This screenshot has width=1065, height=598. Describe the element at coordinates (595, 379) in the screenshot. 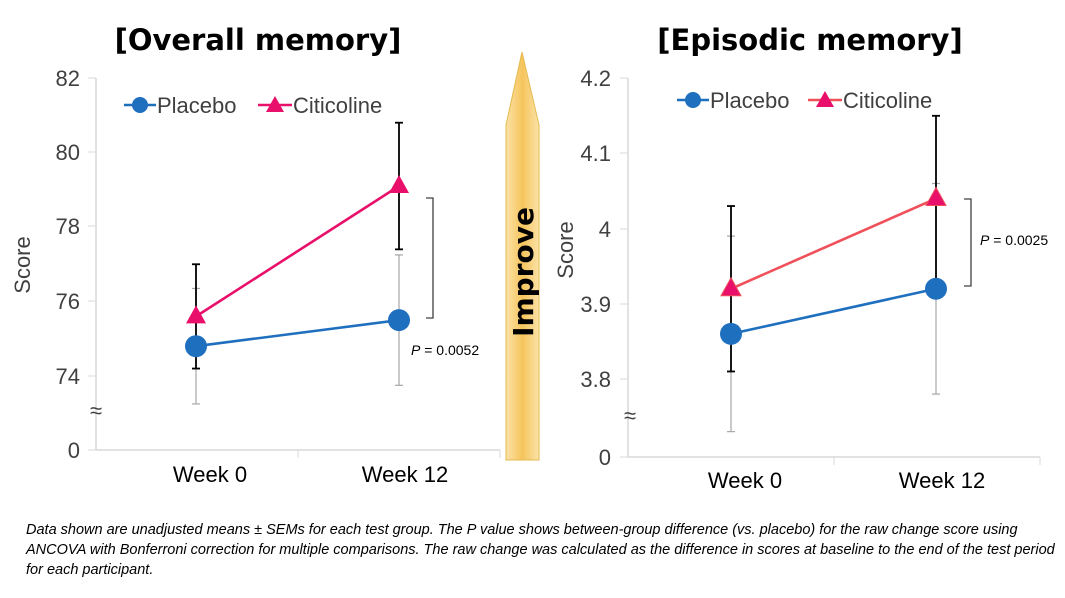

I see `y-tick-label: 3.8` at that location.